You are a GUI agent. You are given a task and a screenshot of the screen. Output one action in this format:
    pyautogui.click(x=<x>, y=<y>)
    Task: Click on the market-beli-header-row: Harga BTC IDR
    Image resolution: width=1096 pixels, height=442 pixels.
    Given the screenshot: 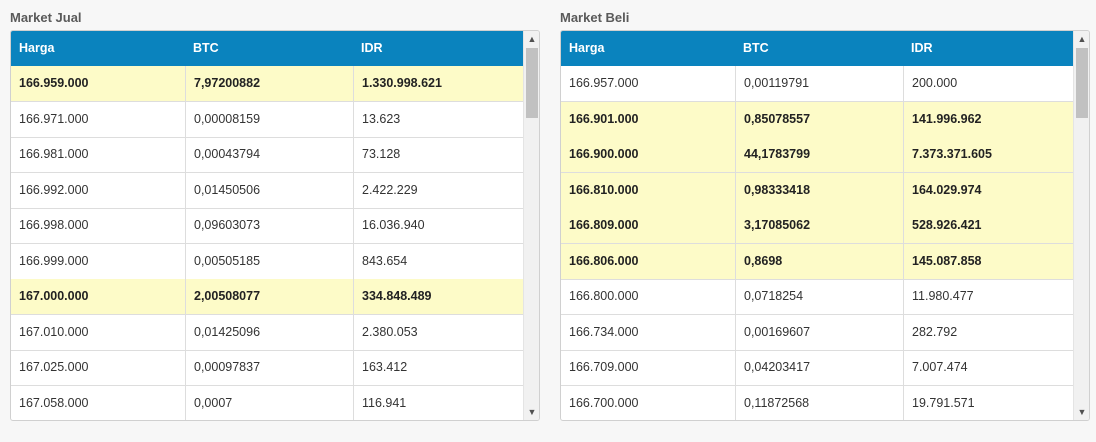 What is the action you would take?
    pyautogui.click(x=817, y=48)
    